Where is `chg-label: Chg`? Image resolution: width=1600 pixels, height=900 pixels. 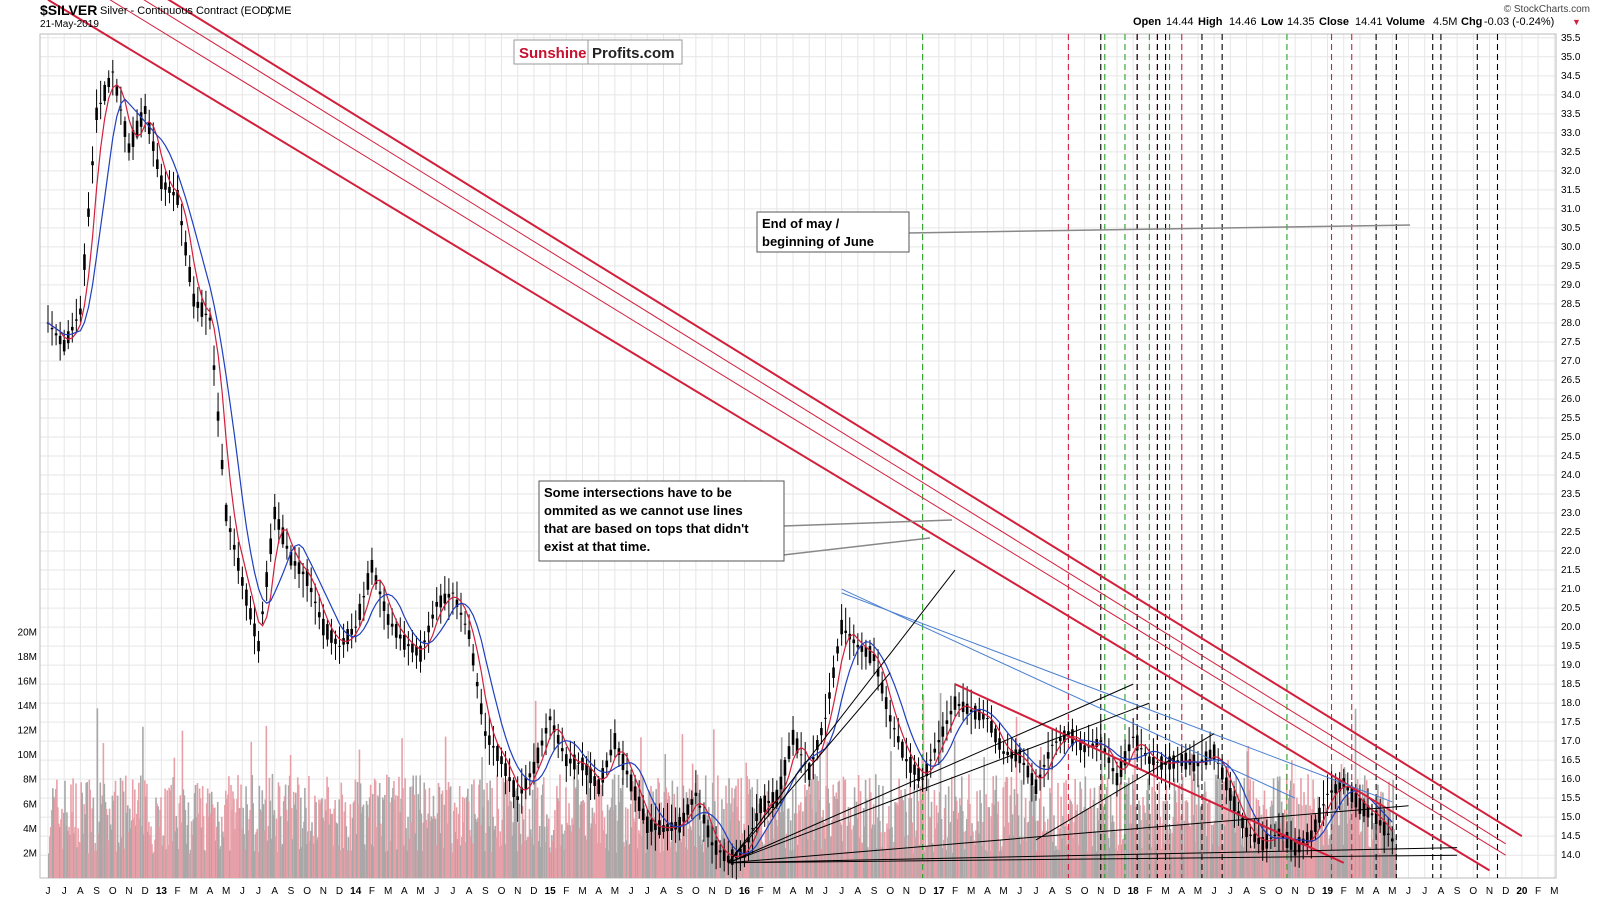 chg-label: Chg is located at coordinates (1471, 22).